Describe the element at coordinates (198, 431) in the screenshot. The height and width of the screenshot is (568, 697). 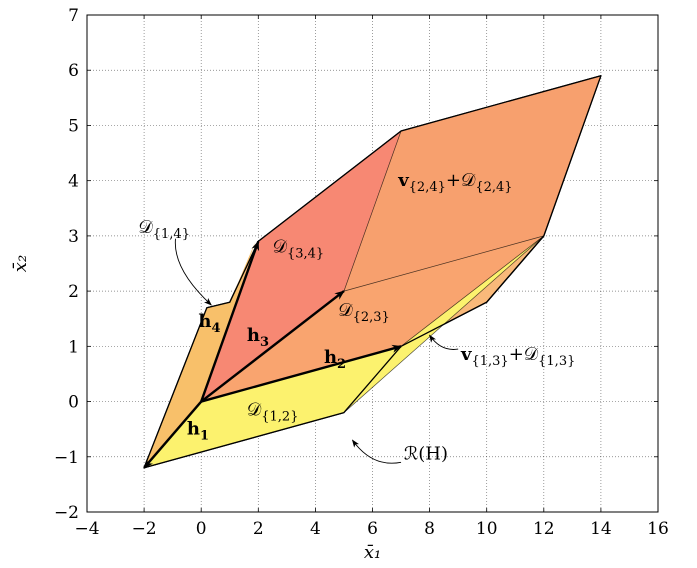
I see `lbl-h1: h1` at that location.